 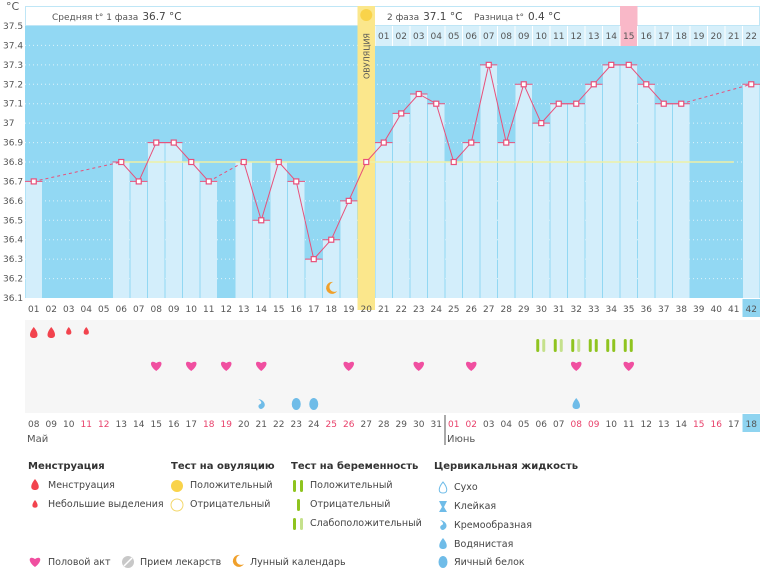 What do you see at coordinates (296, 425) in the screenshot?
I see `calendar-date: 23` at bounding box center [296, 425].